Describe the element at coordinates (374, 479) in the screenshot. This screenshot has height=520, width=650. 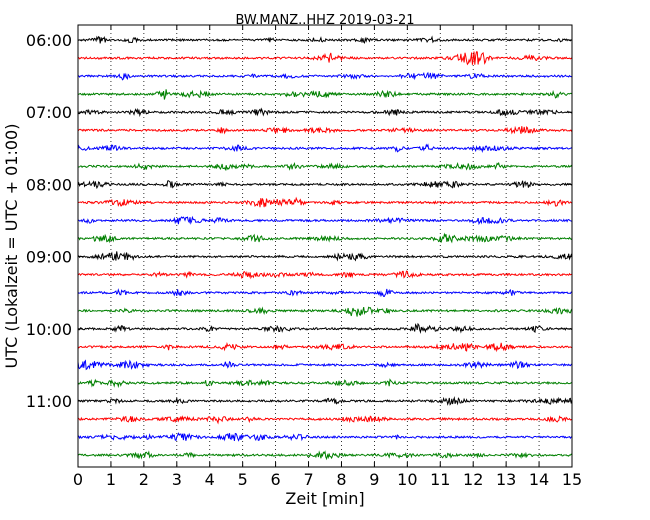
I see `x-tick-label: 9` at that location.